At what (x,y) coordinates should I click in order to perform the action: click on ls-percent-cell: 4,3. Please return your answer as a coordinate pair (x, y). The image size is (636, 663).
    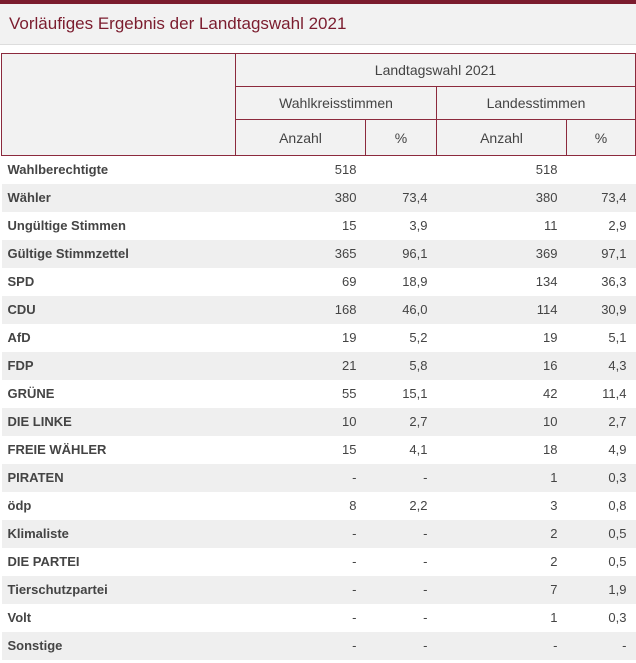
    Looking at the image, I should click on (601, 365).